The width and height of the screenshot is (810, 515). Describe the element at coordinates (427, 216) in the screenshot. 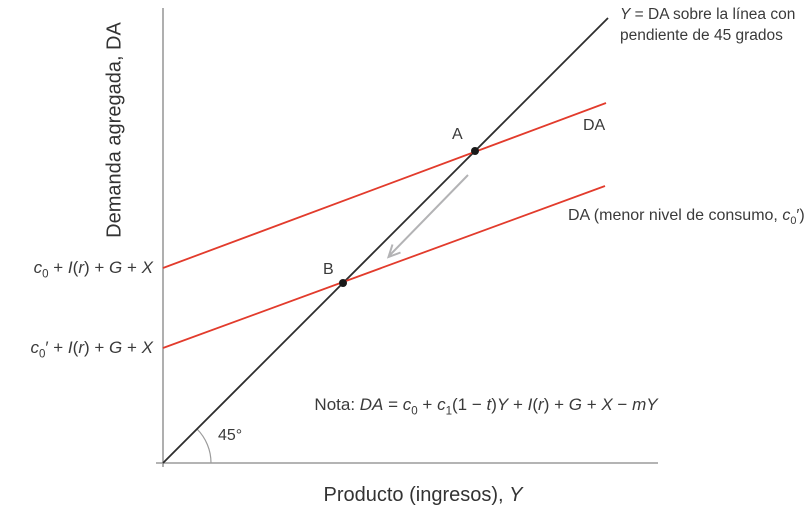

I see `shift-arrow` at that location.